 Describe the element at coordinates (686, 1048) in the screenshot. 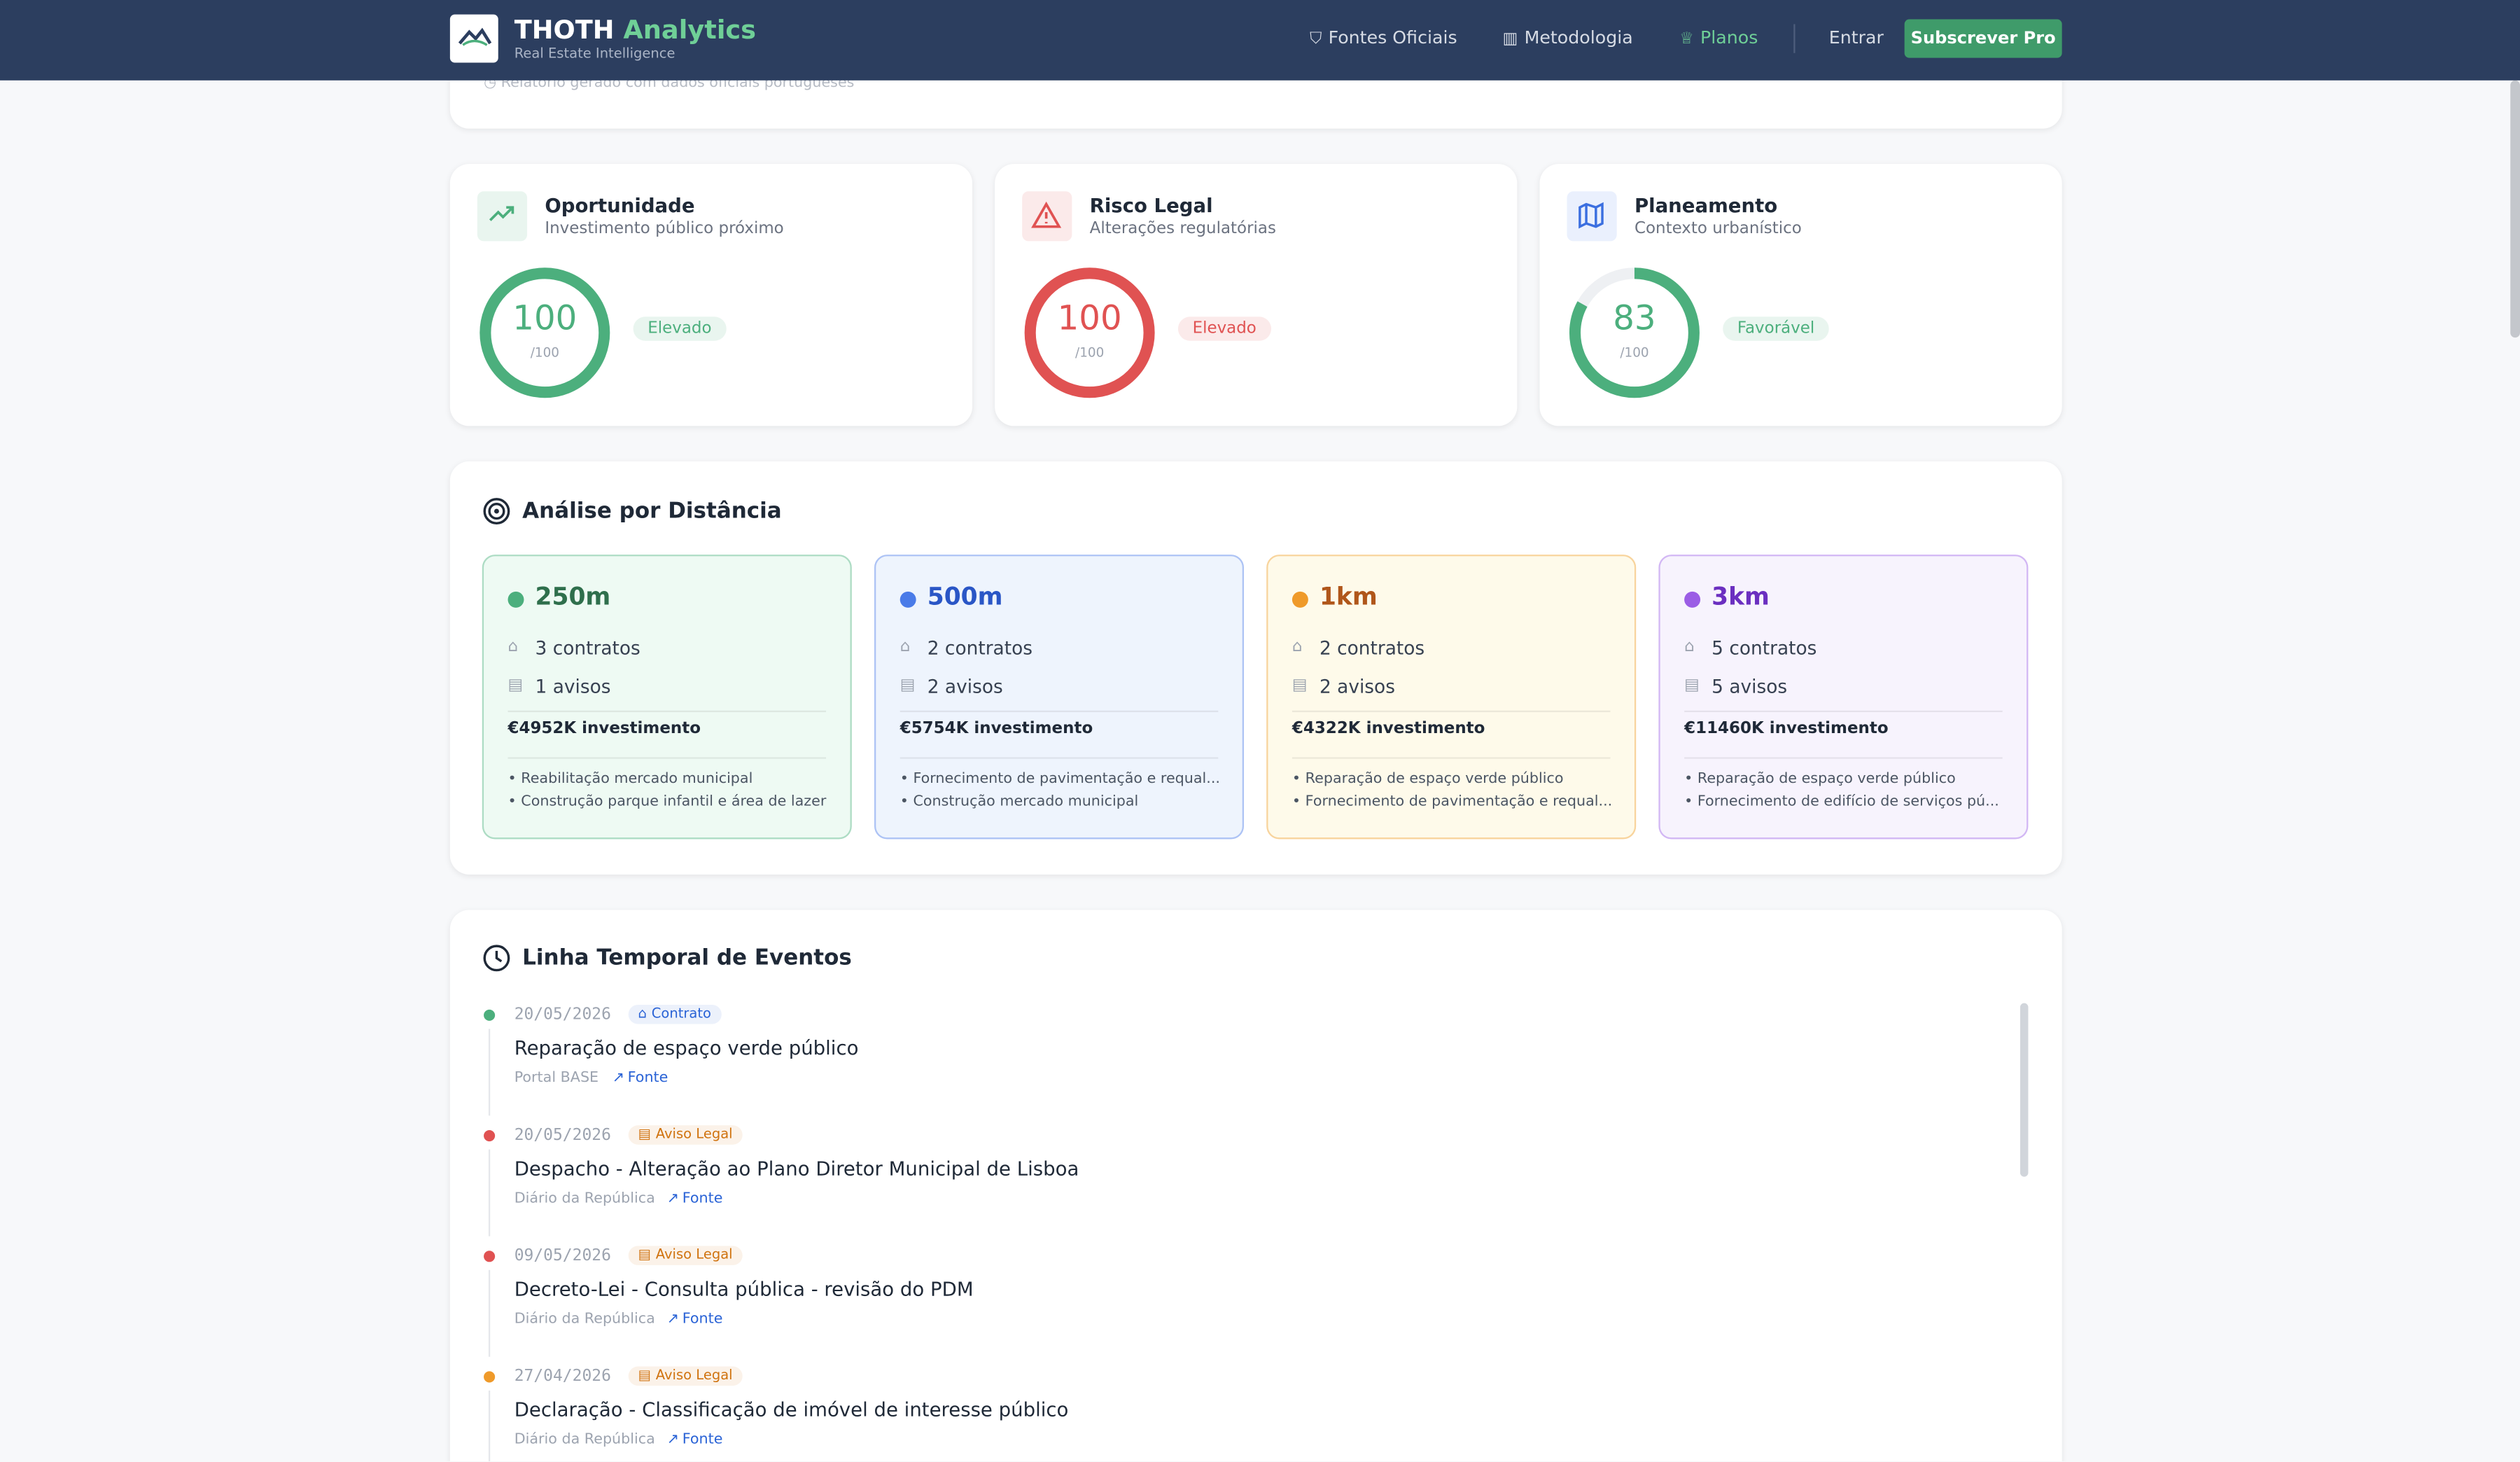

I see `event-title: Reparação de espaço verde público` at that location.